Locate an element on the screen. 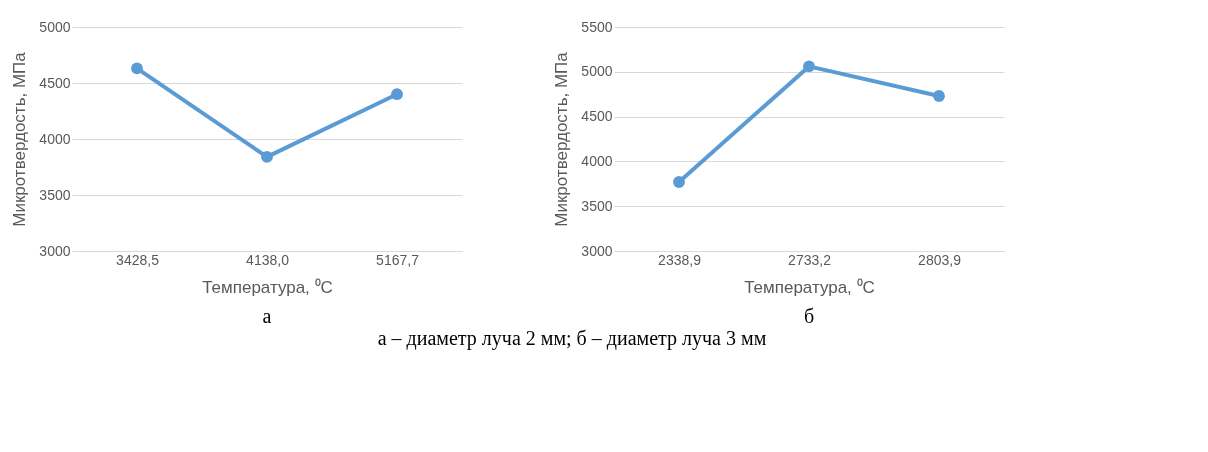  x-tick-label: 4138,0 is located at coordinates (268, 259).